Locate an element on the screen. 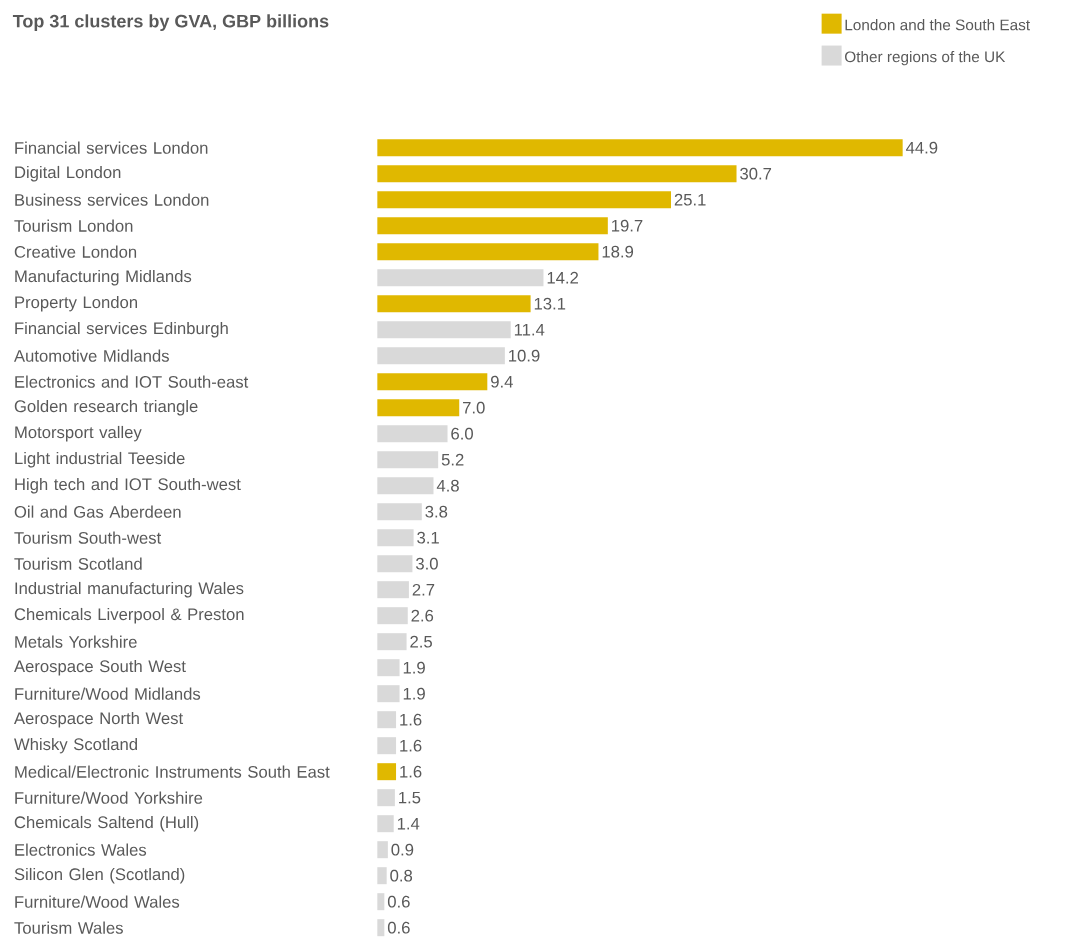 The width and height of the screenshot is (1068, 940). data-label: 11.4 is located at coordinates (529, 329).